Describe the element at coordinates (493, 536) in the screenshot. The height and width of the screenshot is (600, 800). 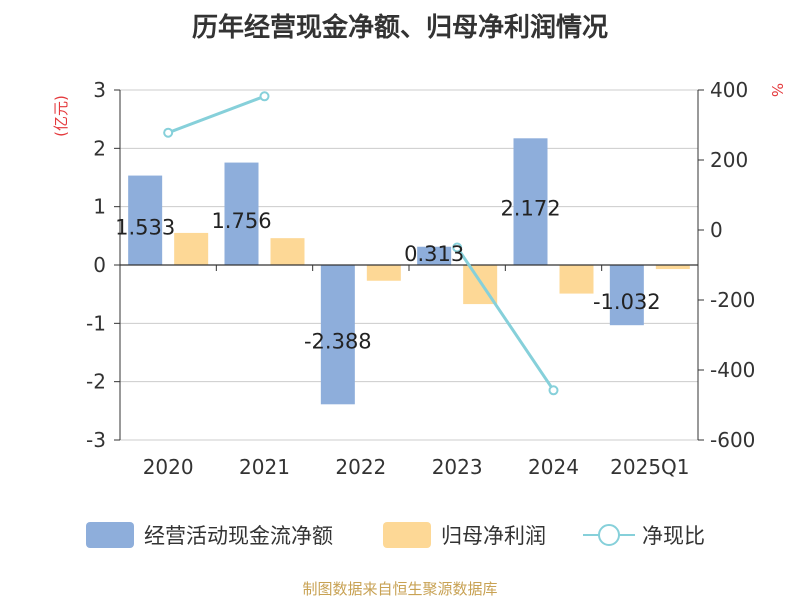
I see `legend-label-profit: 归母净利润` at that location.